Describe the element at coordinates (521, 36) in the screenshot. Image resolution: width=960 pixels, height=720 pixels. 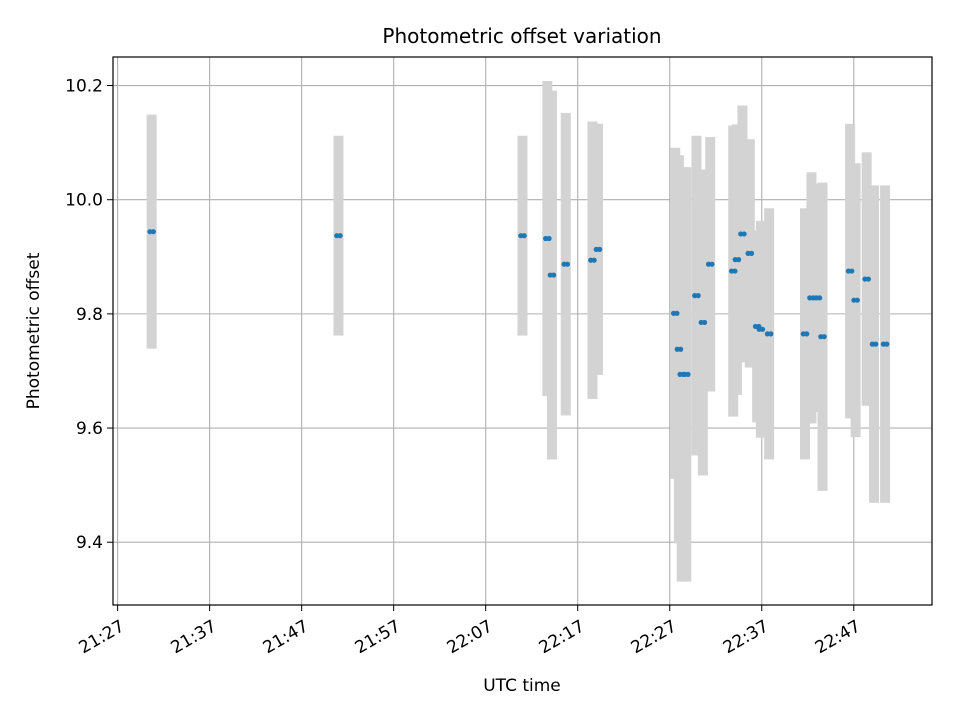
I see `chart-title: Photometric offset variation` at that location.